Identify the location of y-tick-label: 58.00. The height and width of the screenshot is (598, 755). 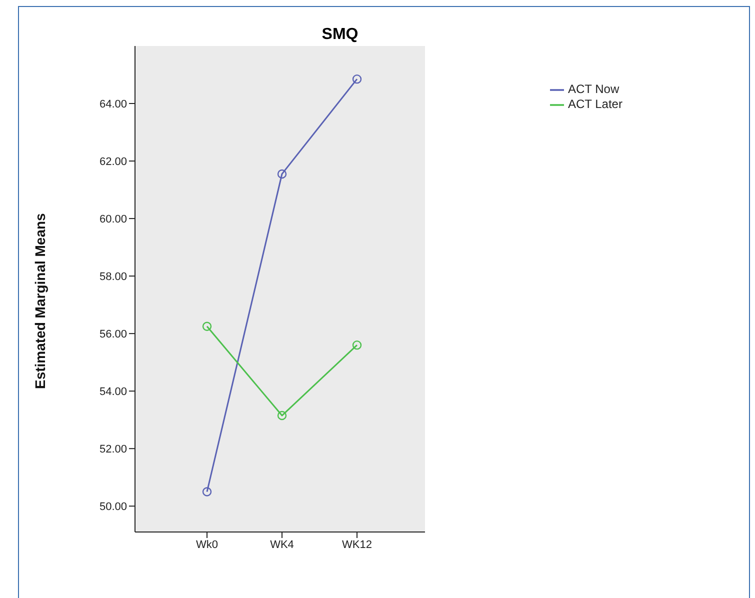
(113, 276).